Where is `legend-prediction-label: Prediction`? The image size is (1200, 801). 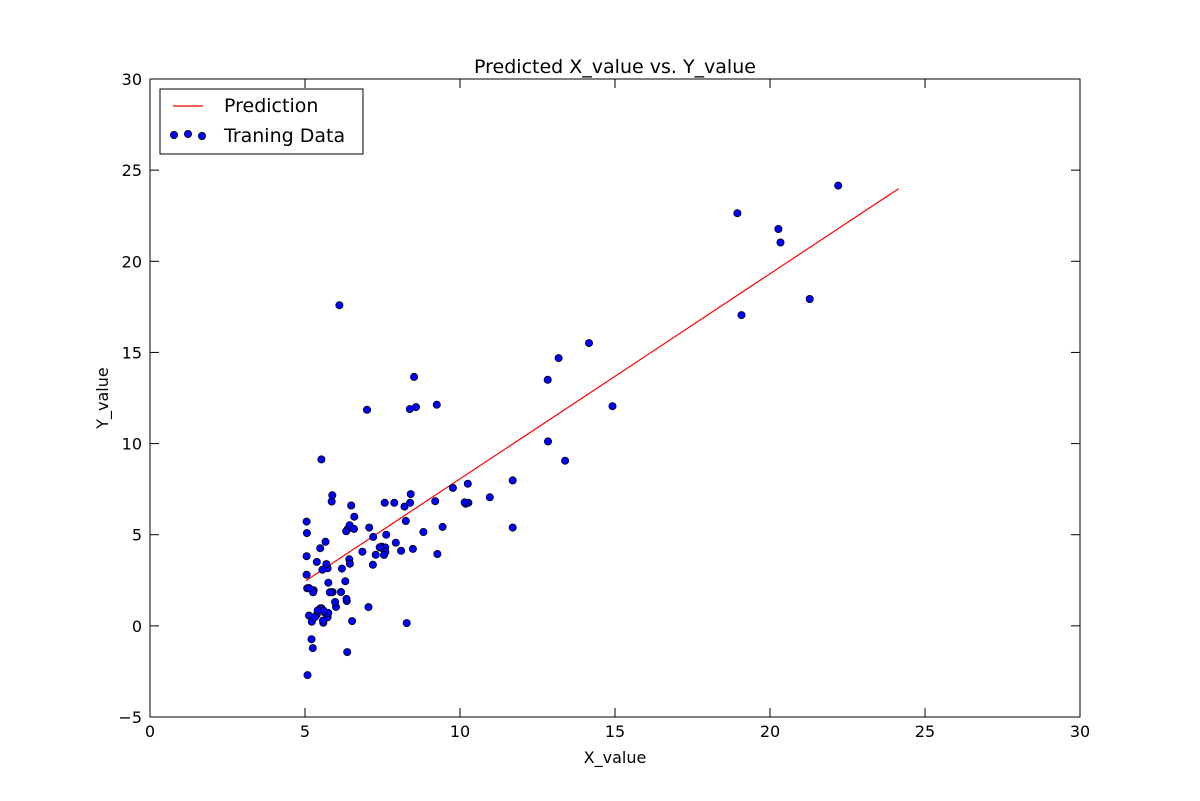 legend-prediction-label: Prediction is located at coordinates (271, 106).